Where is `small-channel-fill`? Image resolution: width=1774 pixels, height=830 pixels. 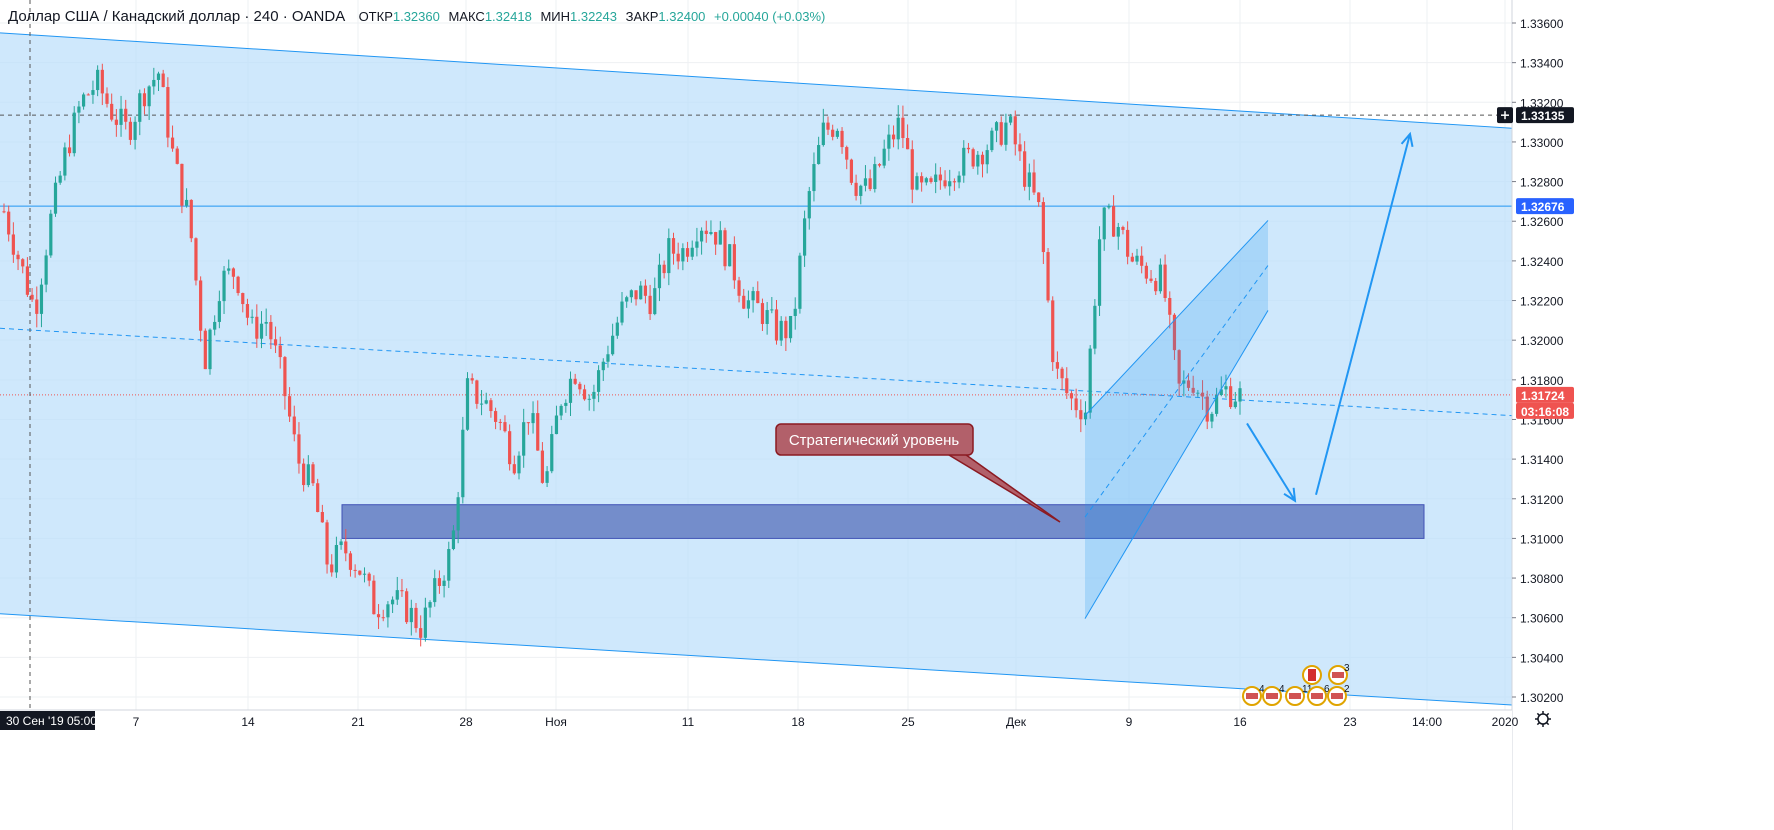
small-channel-fill is located at coordinates (1176, 419).